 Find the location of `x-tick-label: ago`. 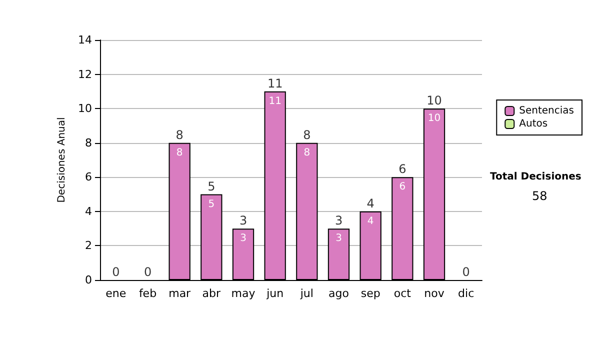

x-tick-label: ago is located at coordinates (339, 293).